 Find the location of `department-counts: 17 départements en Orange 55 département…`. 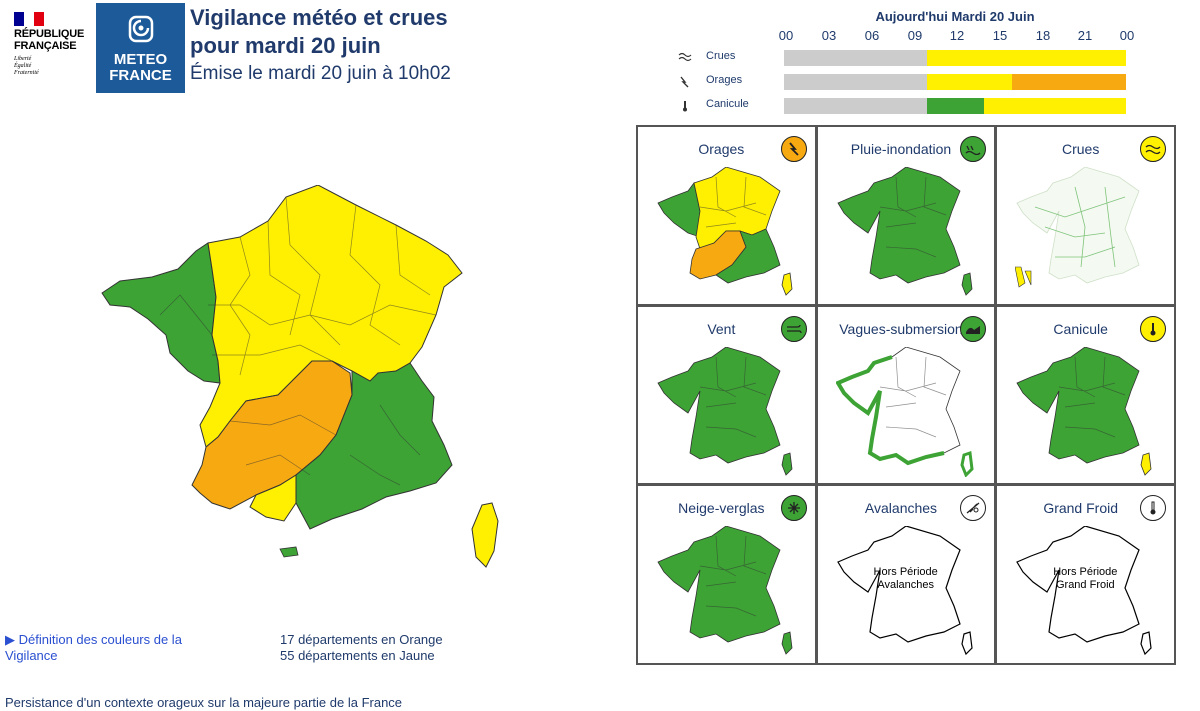

department-counts: 17 départements en Orange 55 département… is located at coordinates (361, 648).